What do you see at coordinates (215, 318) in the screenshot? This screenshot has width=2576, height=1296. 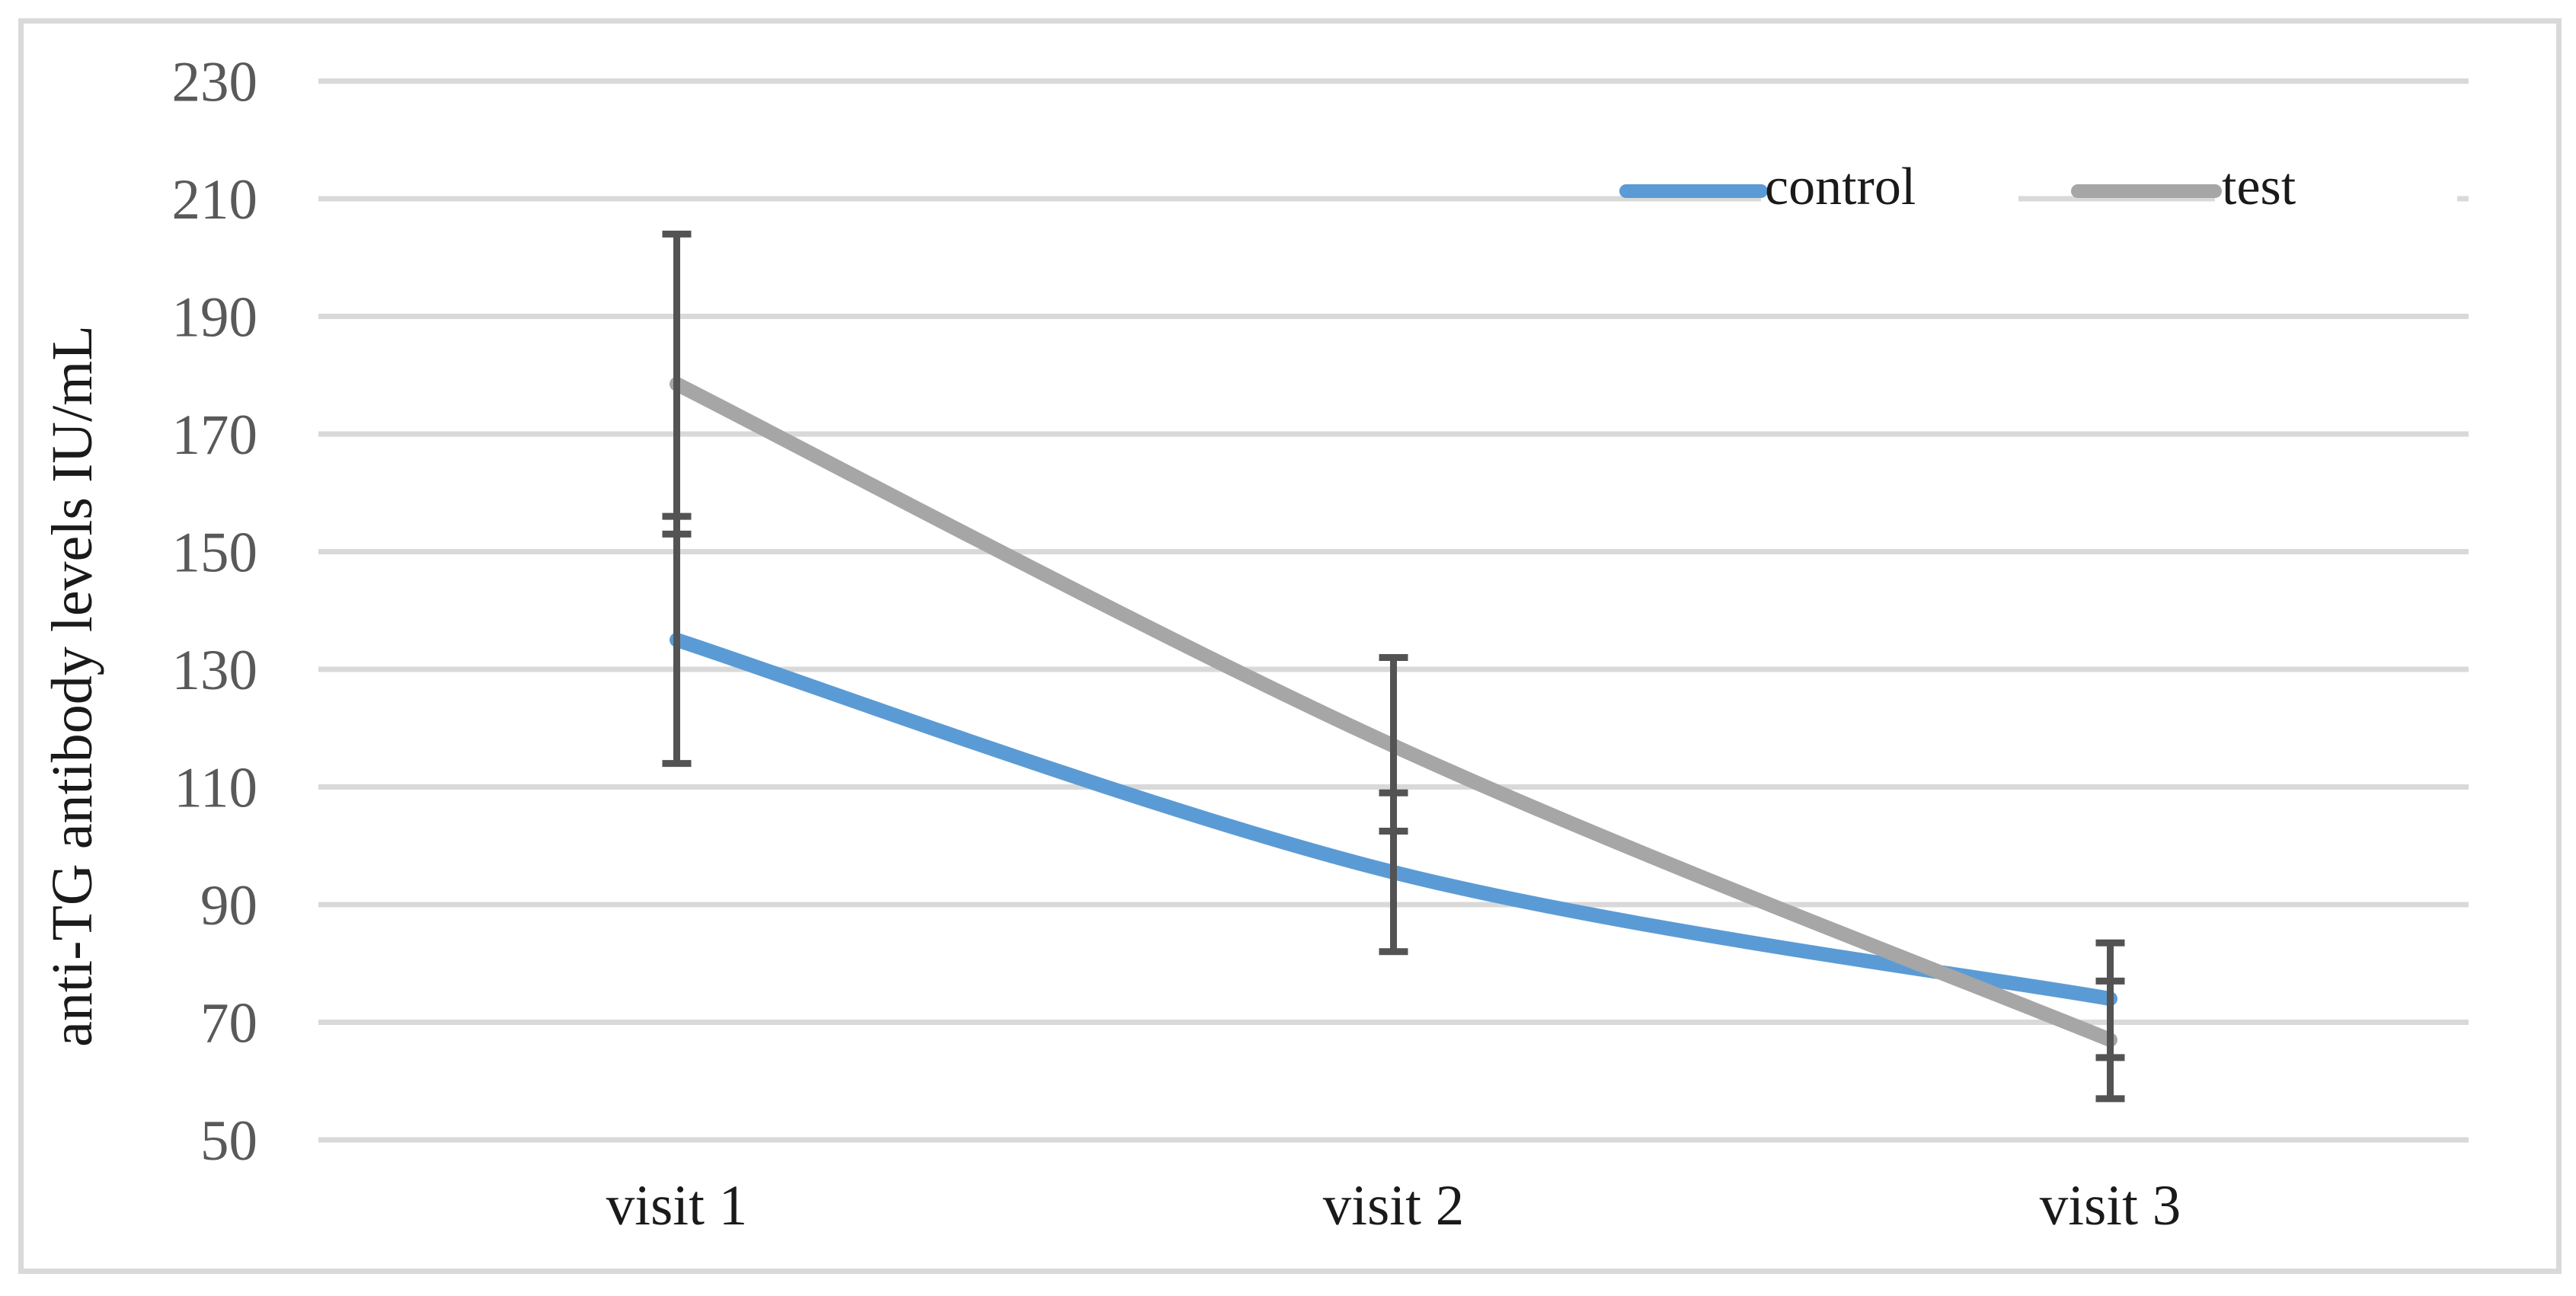 I see `y-tick-label: 190` at bounding box center [215, 318].